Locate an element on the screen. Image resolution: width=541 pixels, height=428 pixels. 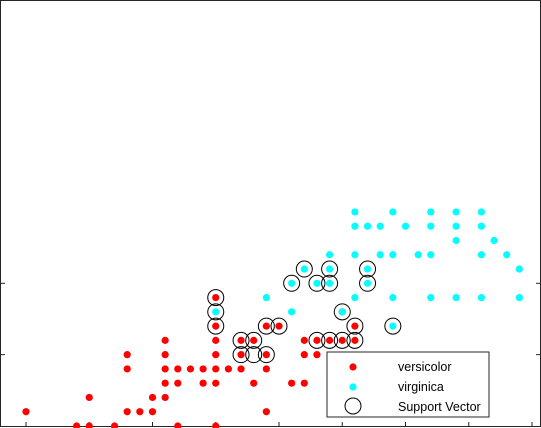
legend-label-support-vector: Support Vector is located at coordinates (439, 407).